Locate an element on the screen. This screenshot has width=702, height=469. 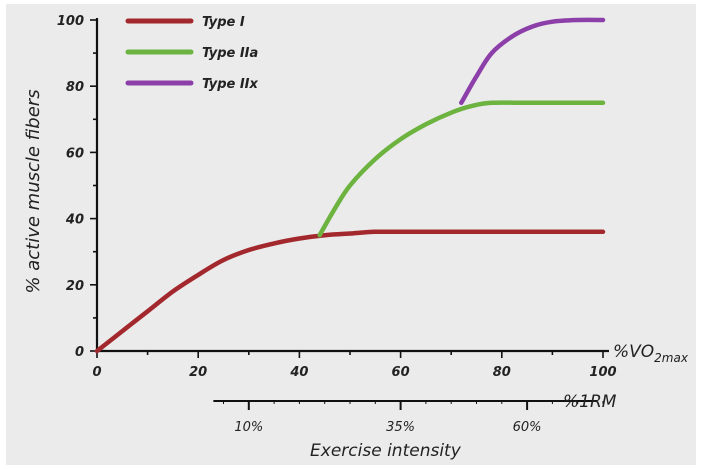
x-tick-label: 0 is located at coordinates (96, 372).